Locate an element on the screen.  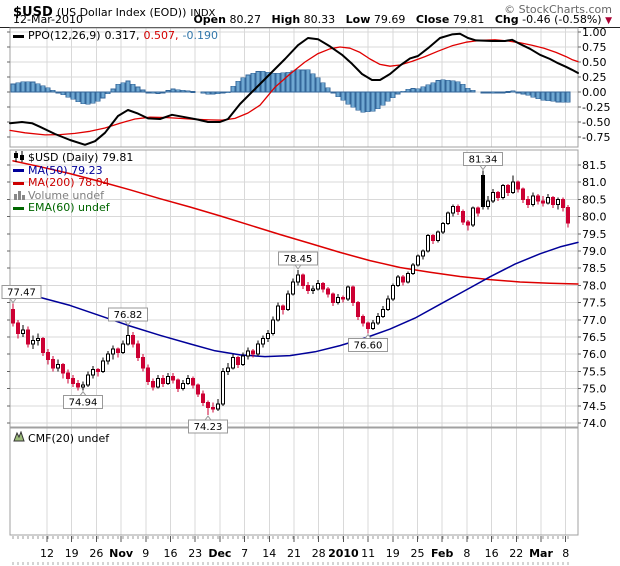
line-icon is located at coordinates (18, 171).